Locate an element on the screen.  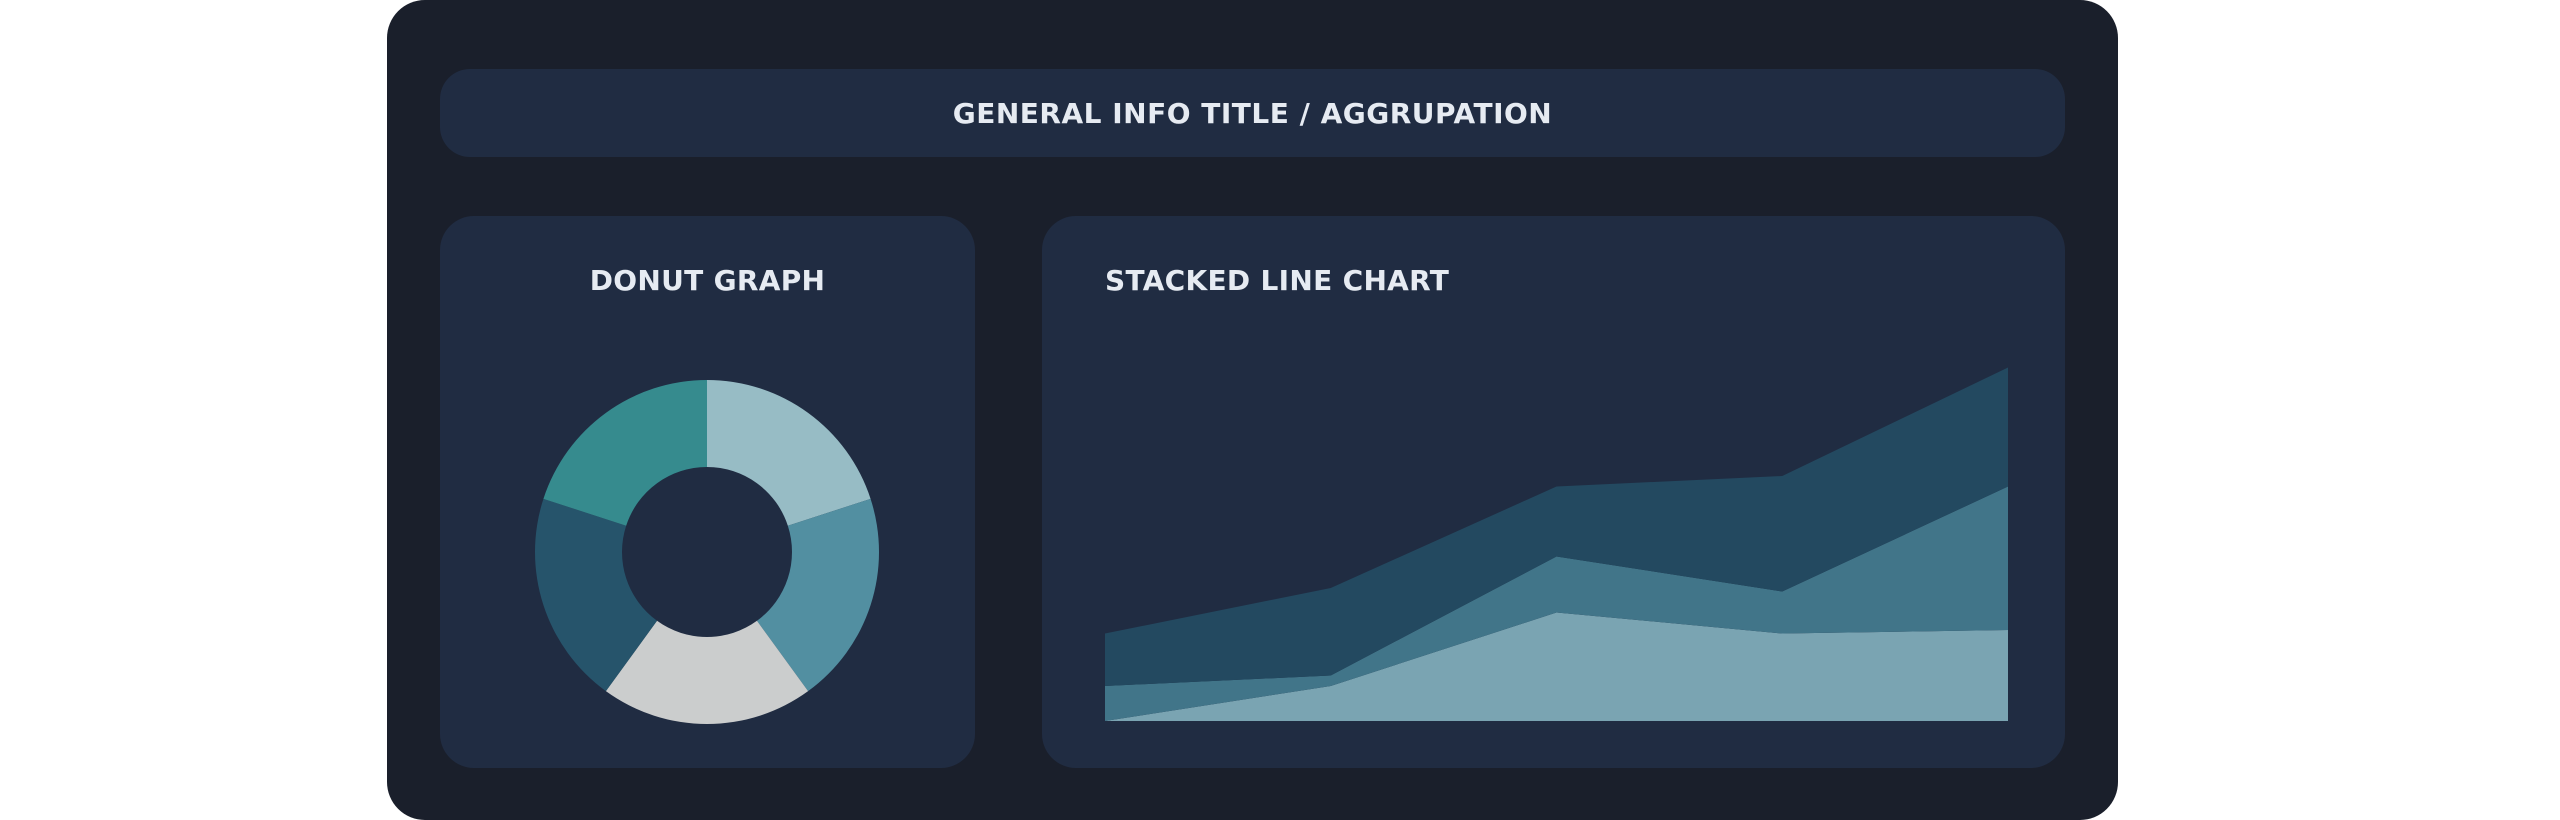
donut-card: DONUT GRAPH is located at coordinates (707, 492).